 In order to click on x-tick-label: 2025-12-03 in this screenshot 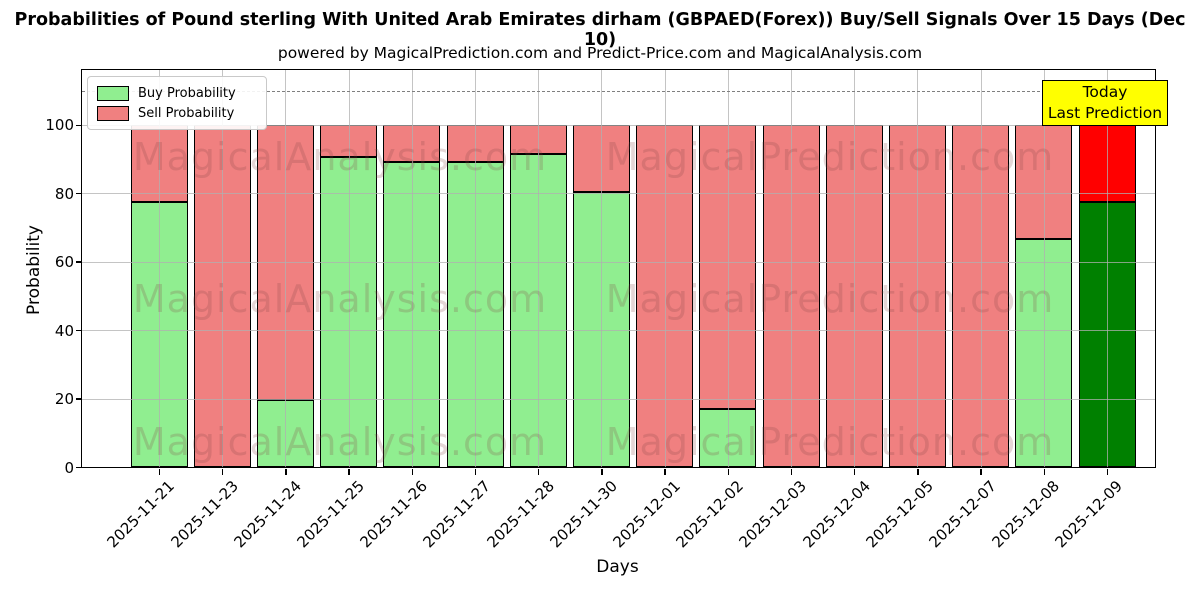, I will do `click(773, 513)`.